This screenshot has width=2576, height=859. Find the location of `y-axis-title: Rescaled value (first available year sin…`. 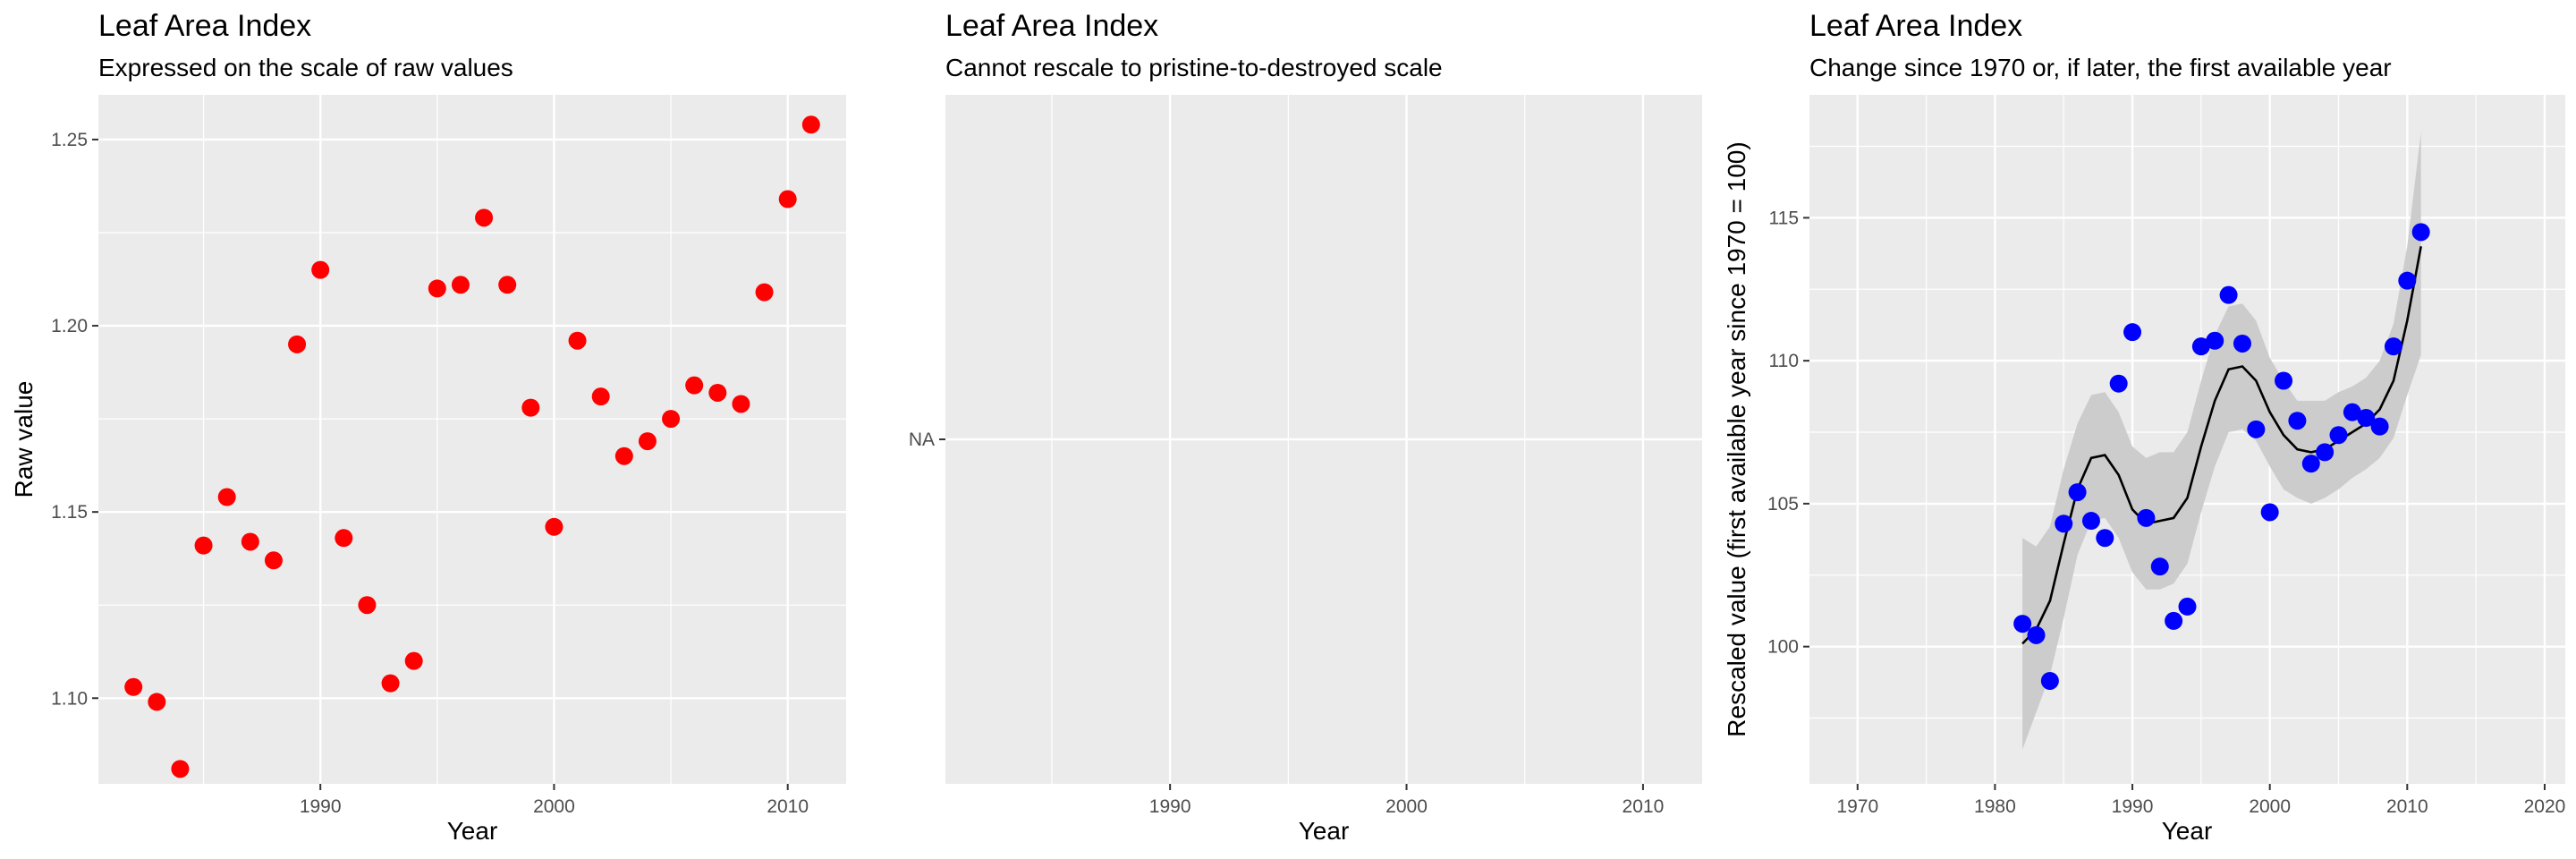

y-axis-title: Rescaled value (first available year sin… is located at coordinates (1736, 438).